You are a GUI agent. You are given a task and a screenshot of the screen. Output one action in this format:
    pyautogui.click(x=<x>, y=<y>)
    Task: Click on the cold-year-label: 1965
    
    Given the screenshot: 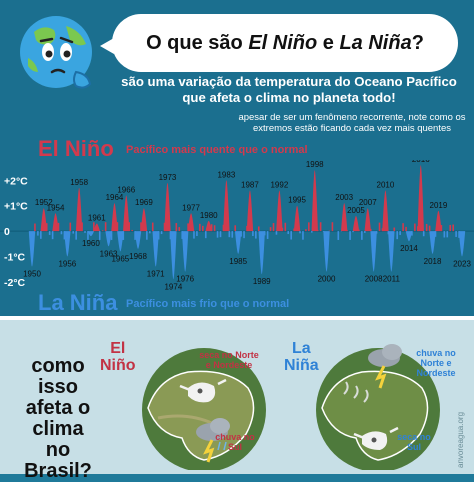 What is the action you would take?
    pyautogui.click(x=120, y=258)
    